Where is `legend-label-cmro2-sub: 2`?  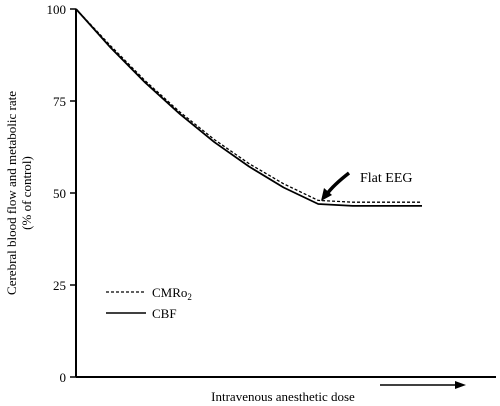 legend-label-cmro2-sub: 2 is located at coordinates (189, 297).